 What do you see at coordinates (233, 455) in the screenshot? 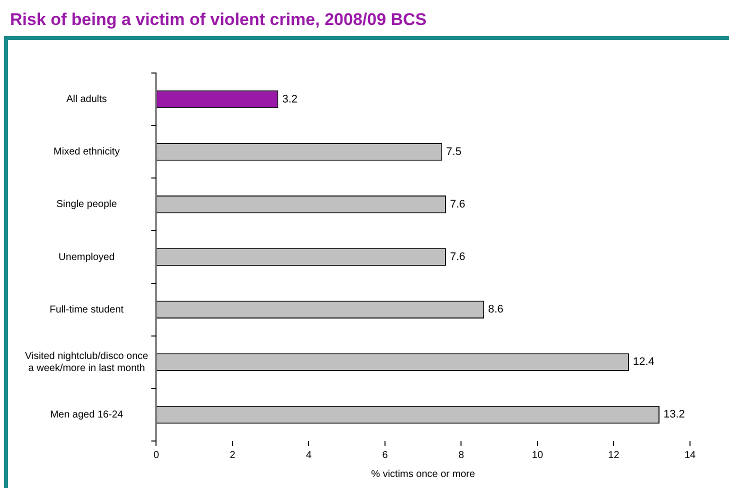
I see `x-tick-label: 2` at bounding box center [233, 455].